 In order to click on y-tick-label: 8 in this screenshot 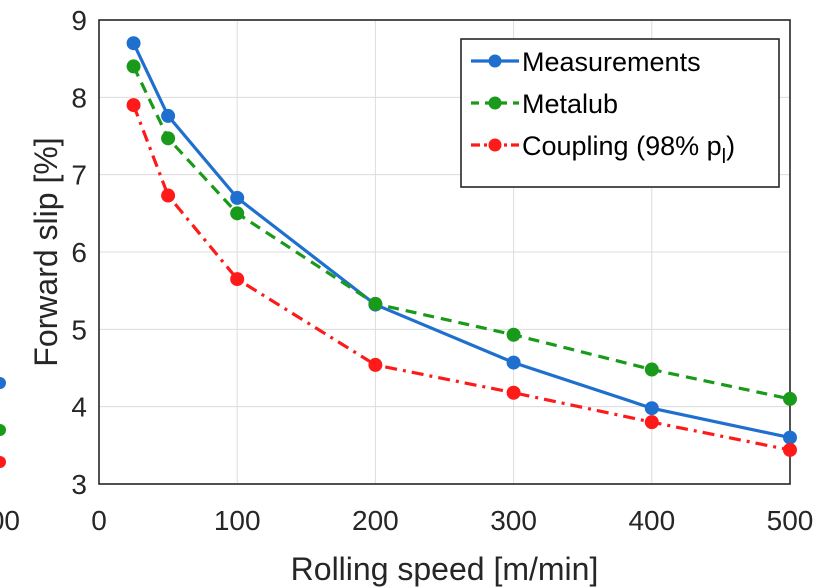, I will do `click(79, 97)`.